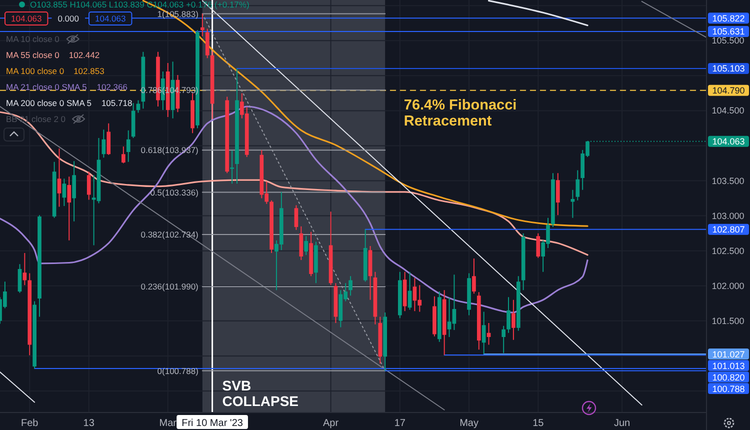  What do you see at coordinates (728, 31) in the screenshot?
I see `ref-line-label: 105.631` at bounding box center [728, 31].